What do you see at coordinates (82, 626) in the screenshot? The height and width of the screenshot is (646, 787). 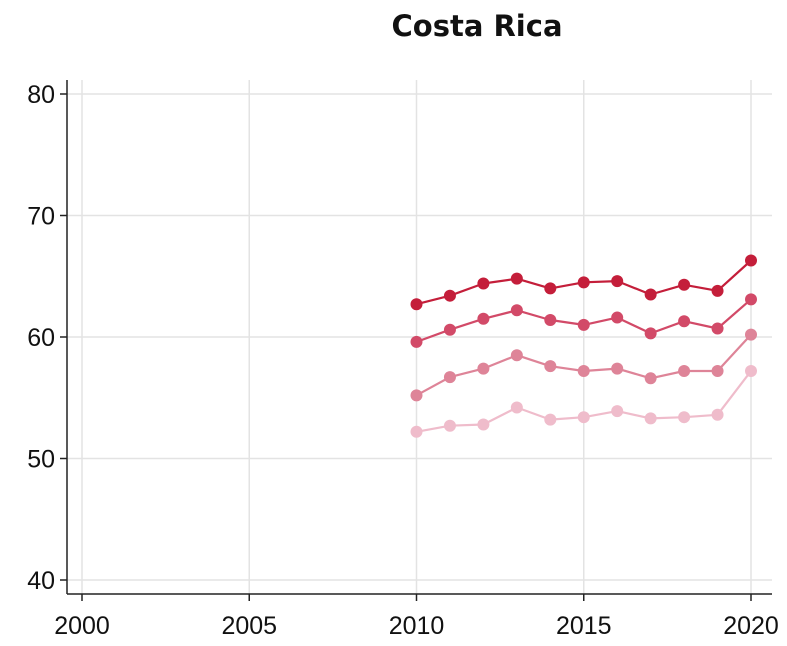 I see `x-tick-label: 2000` at bounding box center [82, 626].